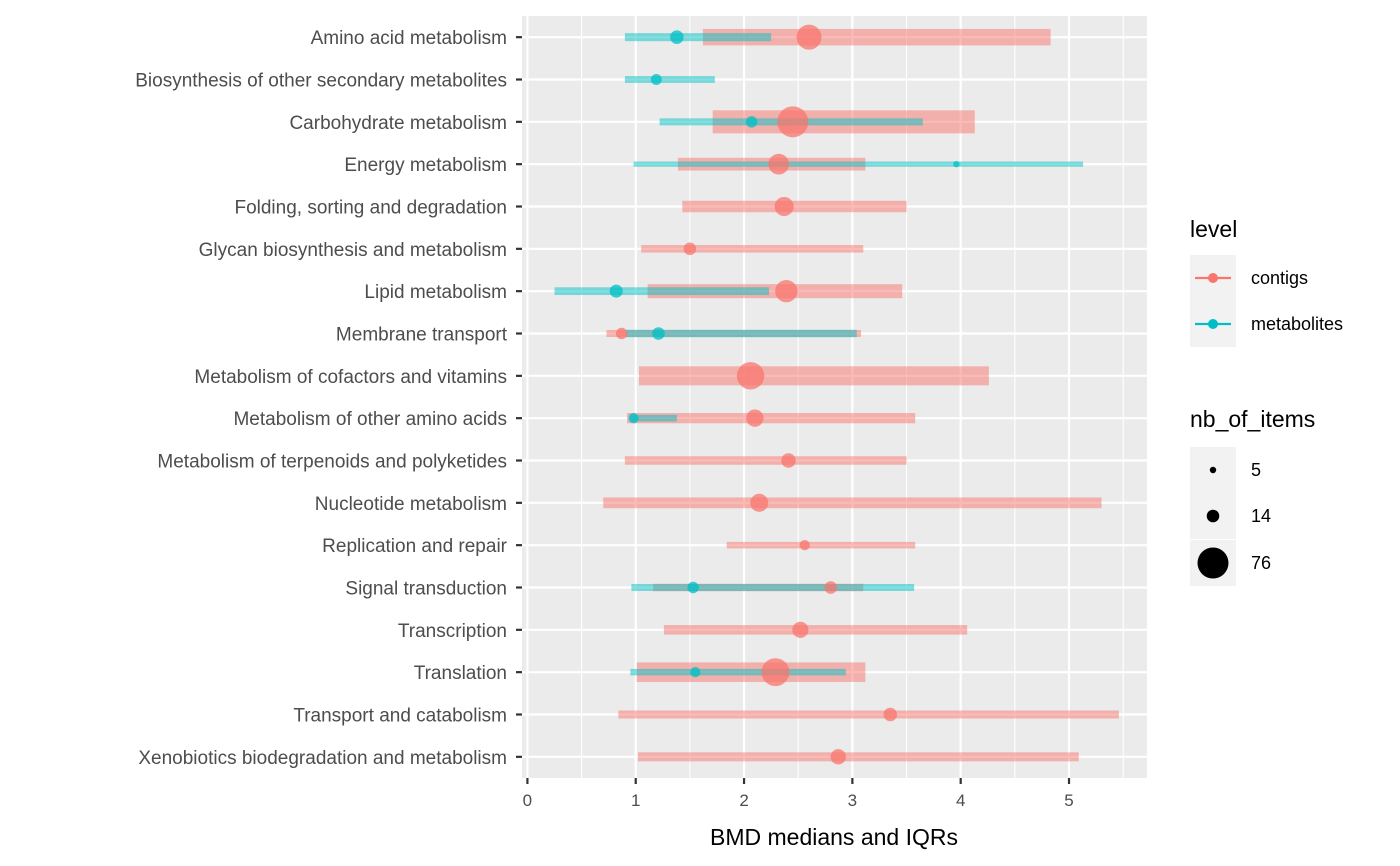 The width and height of the screenshot is (1400, 866). Describe the element at coordinates (1068, 800) in the screenshot. I see `x-tick-label: 5` at that location.